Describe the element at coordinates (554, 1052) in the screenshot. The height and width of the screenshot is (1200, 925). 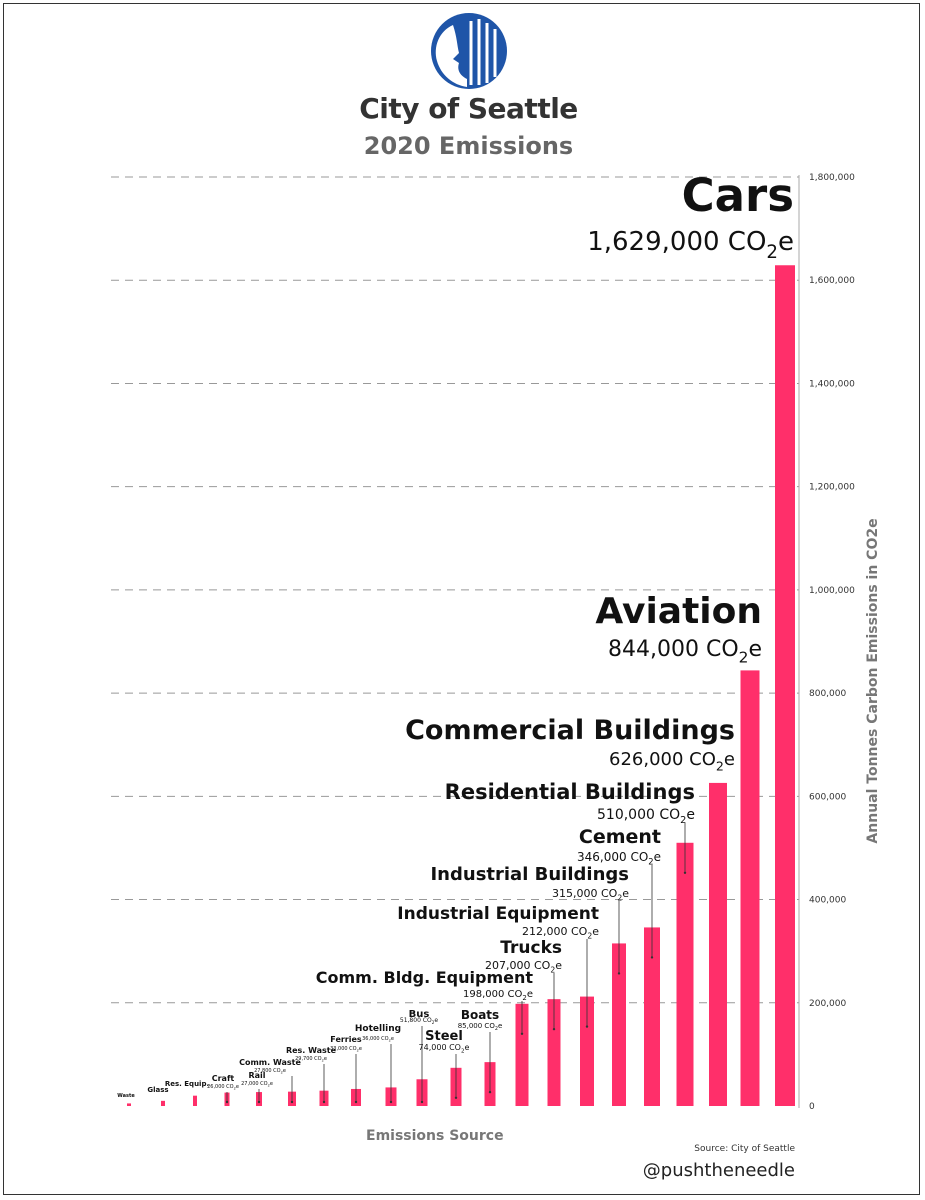
I see `bar-trucks` at that location.